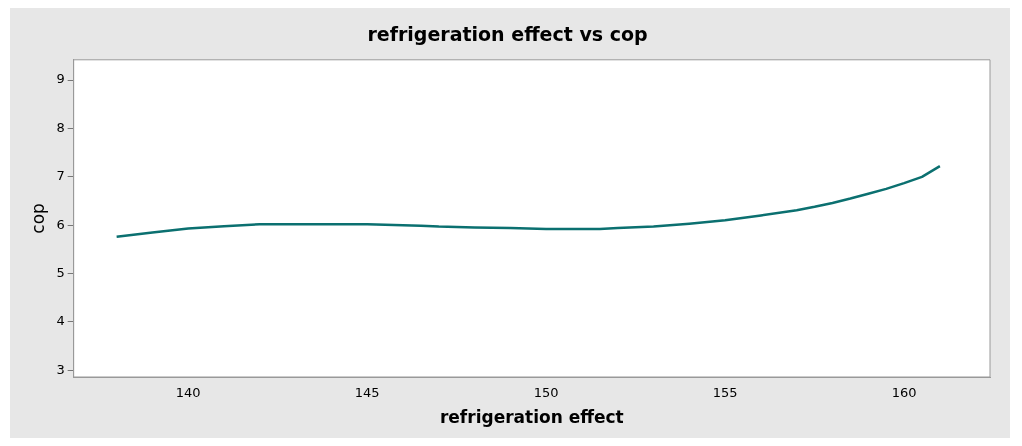 This screenshot has height=446, width=1022. I want to click on y-axis-title: cop, so click(37, 218).